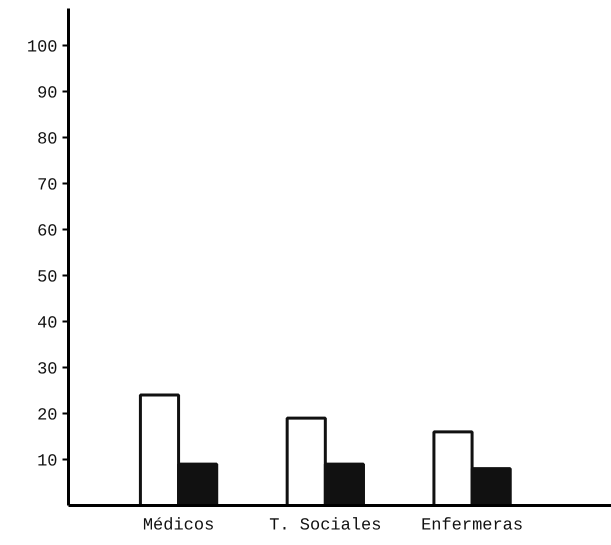 The width and height of the screenshot is (611, 545). I want to click on x-tick-label: Médicos, so click(178, 526).